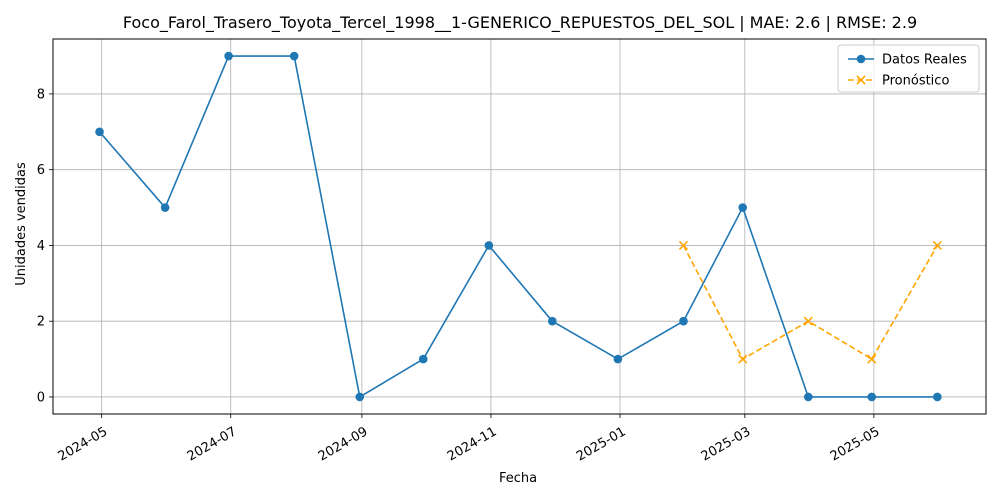 The height and width of the screenshot is (500, 1000). What do you see at coordinates (924, 60) in the screenshot?
I see `legend-label: Datos Reales` at bounding box center [924, 60].